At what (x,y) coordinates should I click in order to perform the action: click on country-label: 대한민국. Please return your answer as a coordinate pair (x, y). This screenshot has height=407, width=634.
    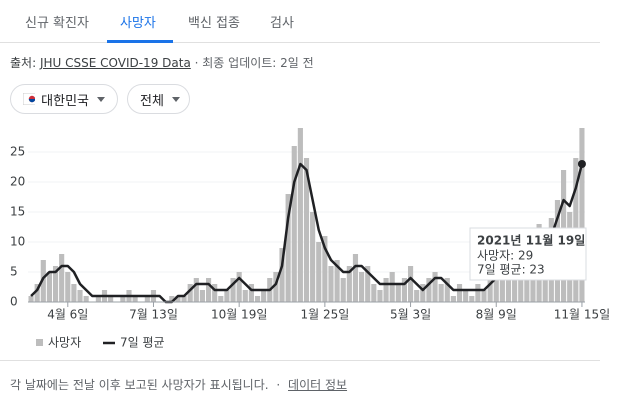
    Looking at the image, I should click on (65, 101).